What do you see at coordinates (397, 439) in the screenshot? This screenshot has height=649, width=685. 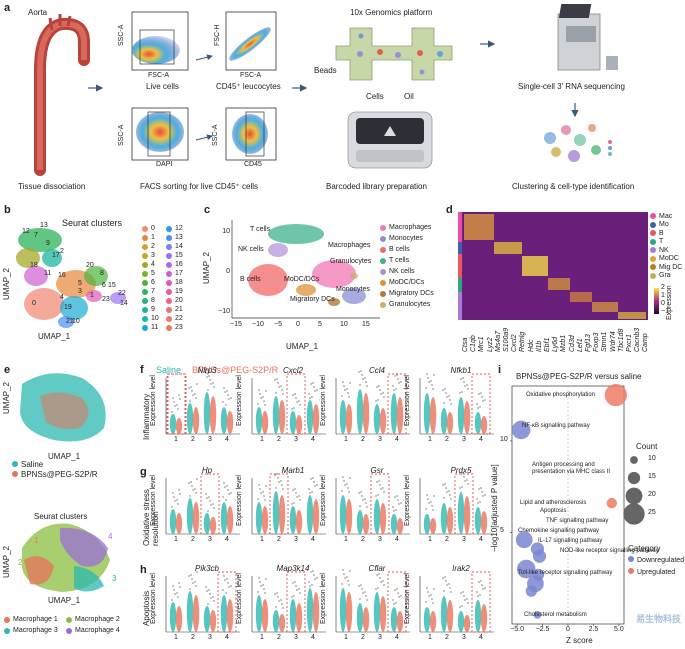 I see `violin-xtick: 4` at bounding box center [397, 439].